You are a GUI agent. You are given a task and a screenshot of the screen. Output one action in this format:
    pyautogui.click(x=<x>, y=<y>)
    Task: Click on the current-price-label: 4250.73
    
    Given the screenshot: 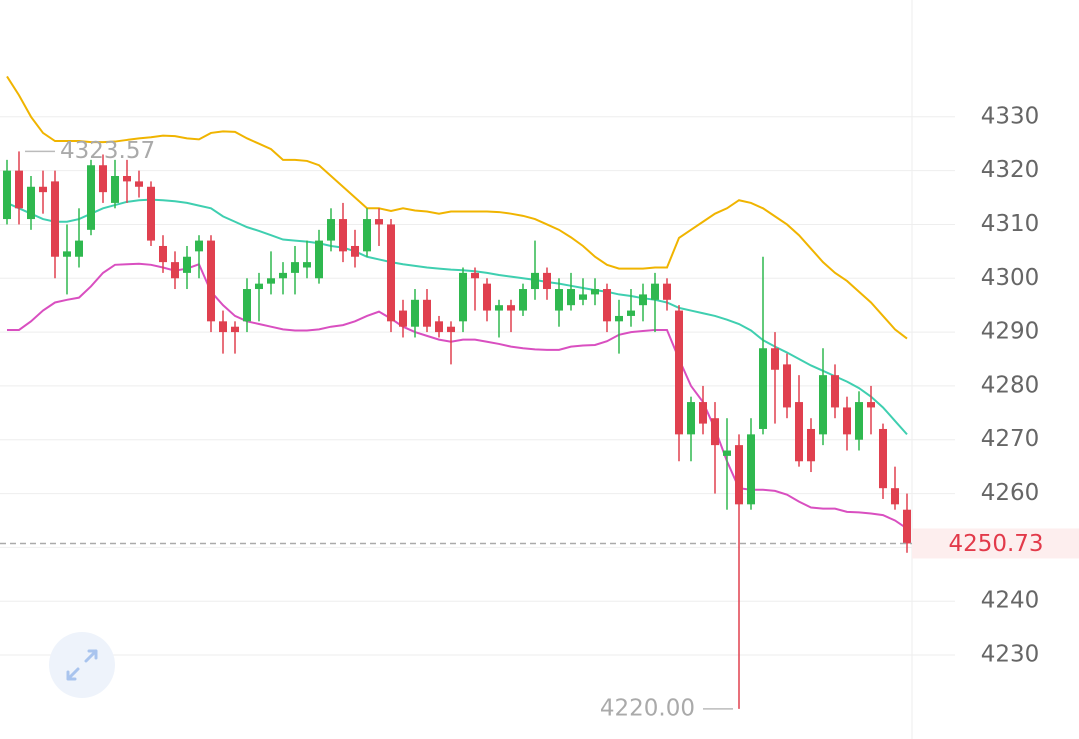 What is the action you would take?
    pyautogui.click(x=995, y=544)
    